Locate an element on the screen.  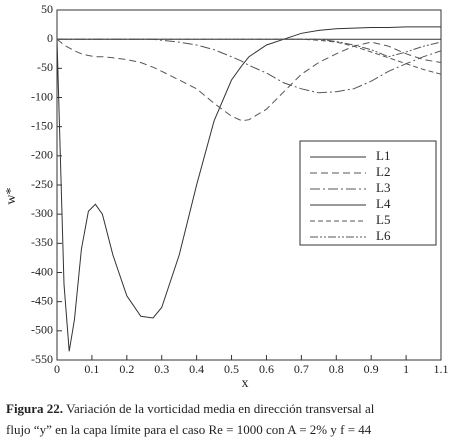
x-tick-label: 0.9 is located at coordinates (371, 369).